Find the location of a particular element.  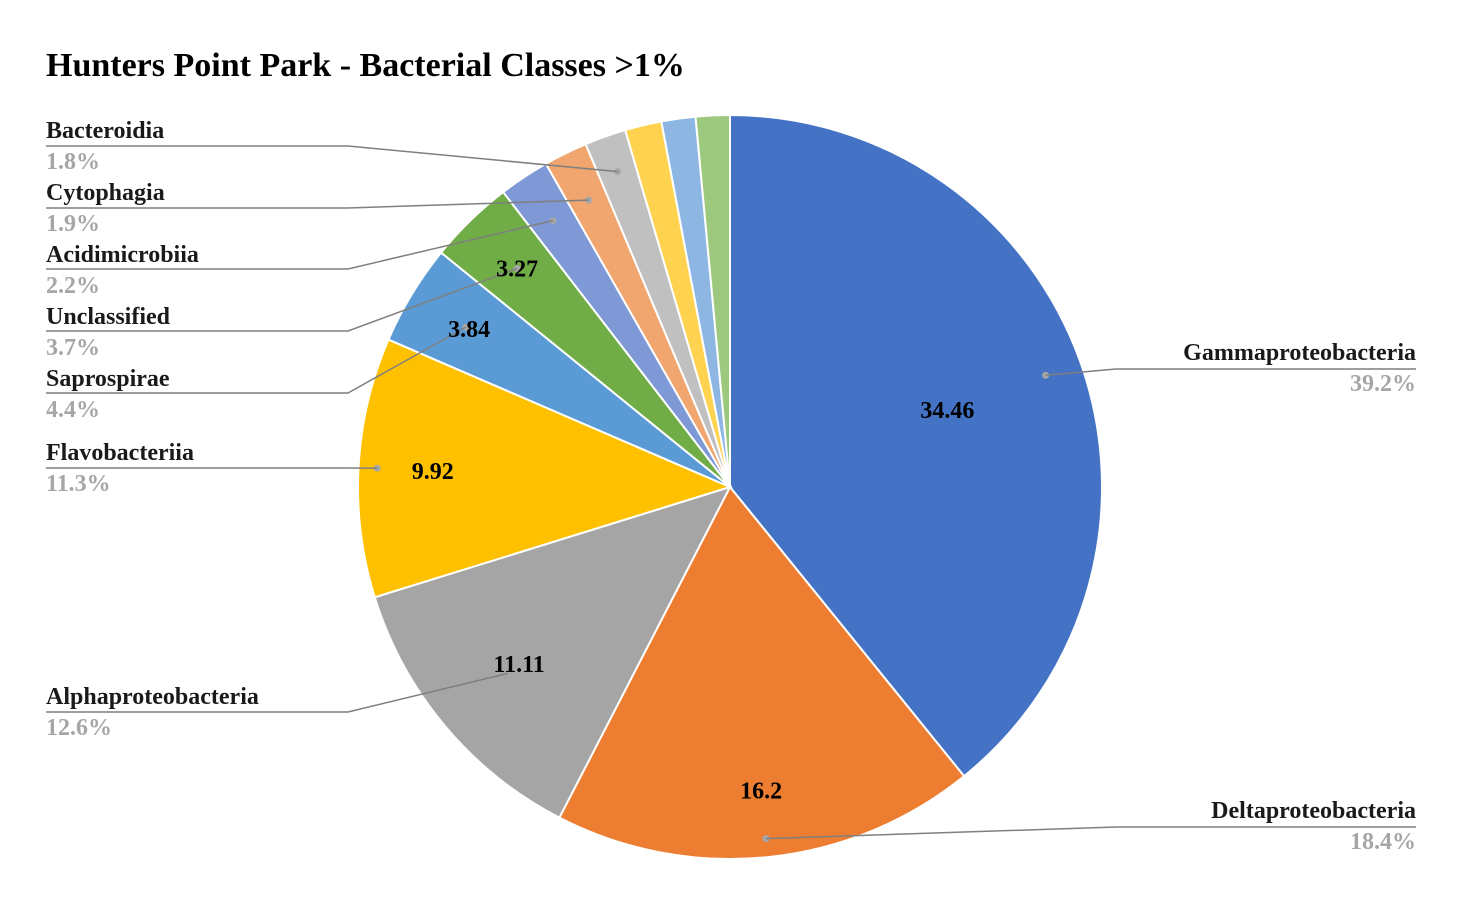

value-label-alphaproteobacteria: 11.11 is located at coordinates (518, 665).